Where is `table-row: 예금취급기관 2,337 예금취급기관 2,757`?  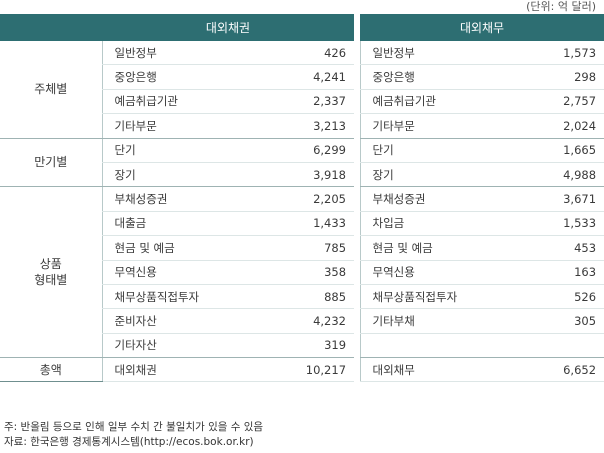 table-row: 예금취급기관 2,337 예금취급기관 2,757 is located at coordinates (302, 102).